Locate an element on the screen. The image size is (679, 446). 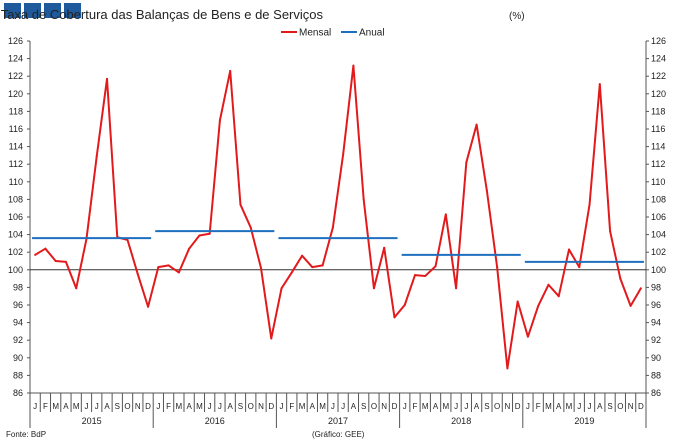
logo-squares is located at coordinates (42, 10).